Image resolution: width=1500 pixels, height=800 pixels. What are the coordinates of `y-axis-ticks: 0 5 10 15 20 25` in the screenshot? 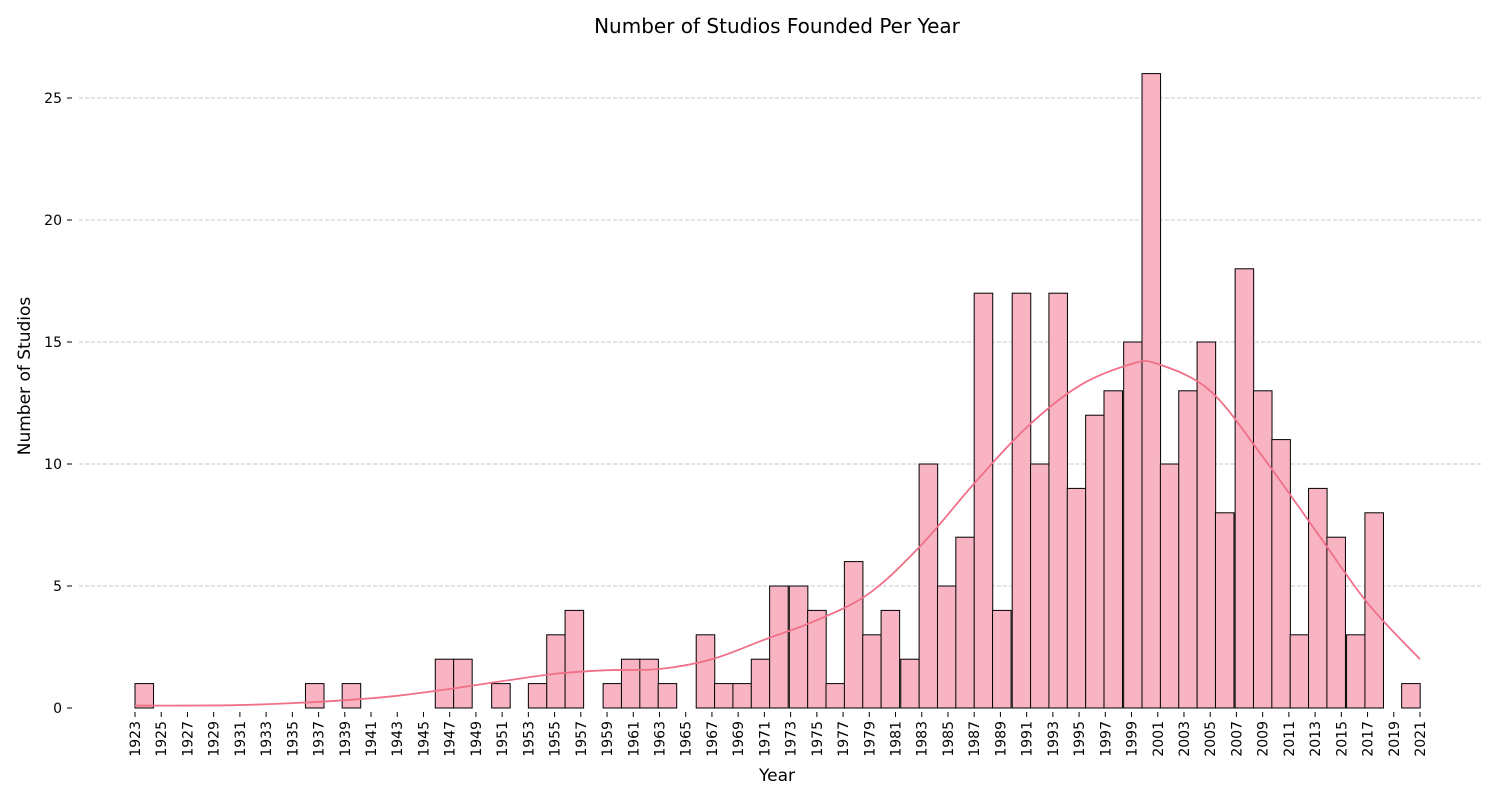 It's located at (58, 404).